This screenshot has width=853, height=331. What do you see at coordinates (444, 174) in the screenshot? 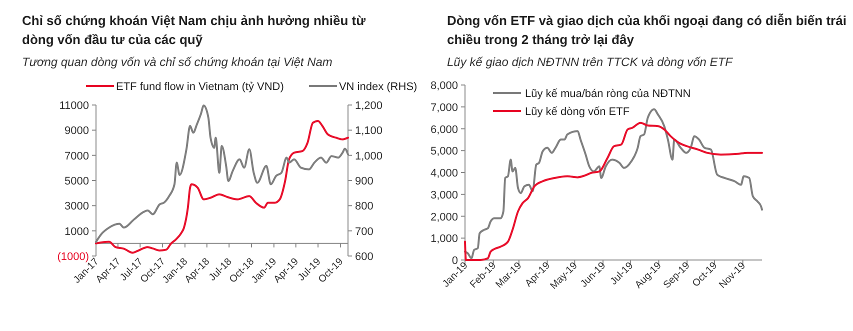
I see `y-tick-label: 4,000` at bounding box center [444, 174].